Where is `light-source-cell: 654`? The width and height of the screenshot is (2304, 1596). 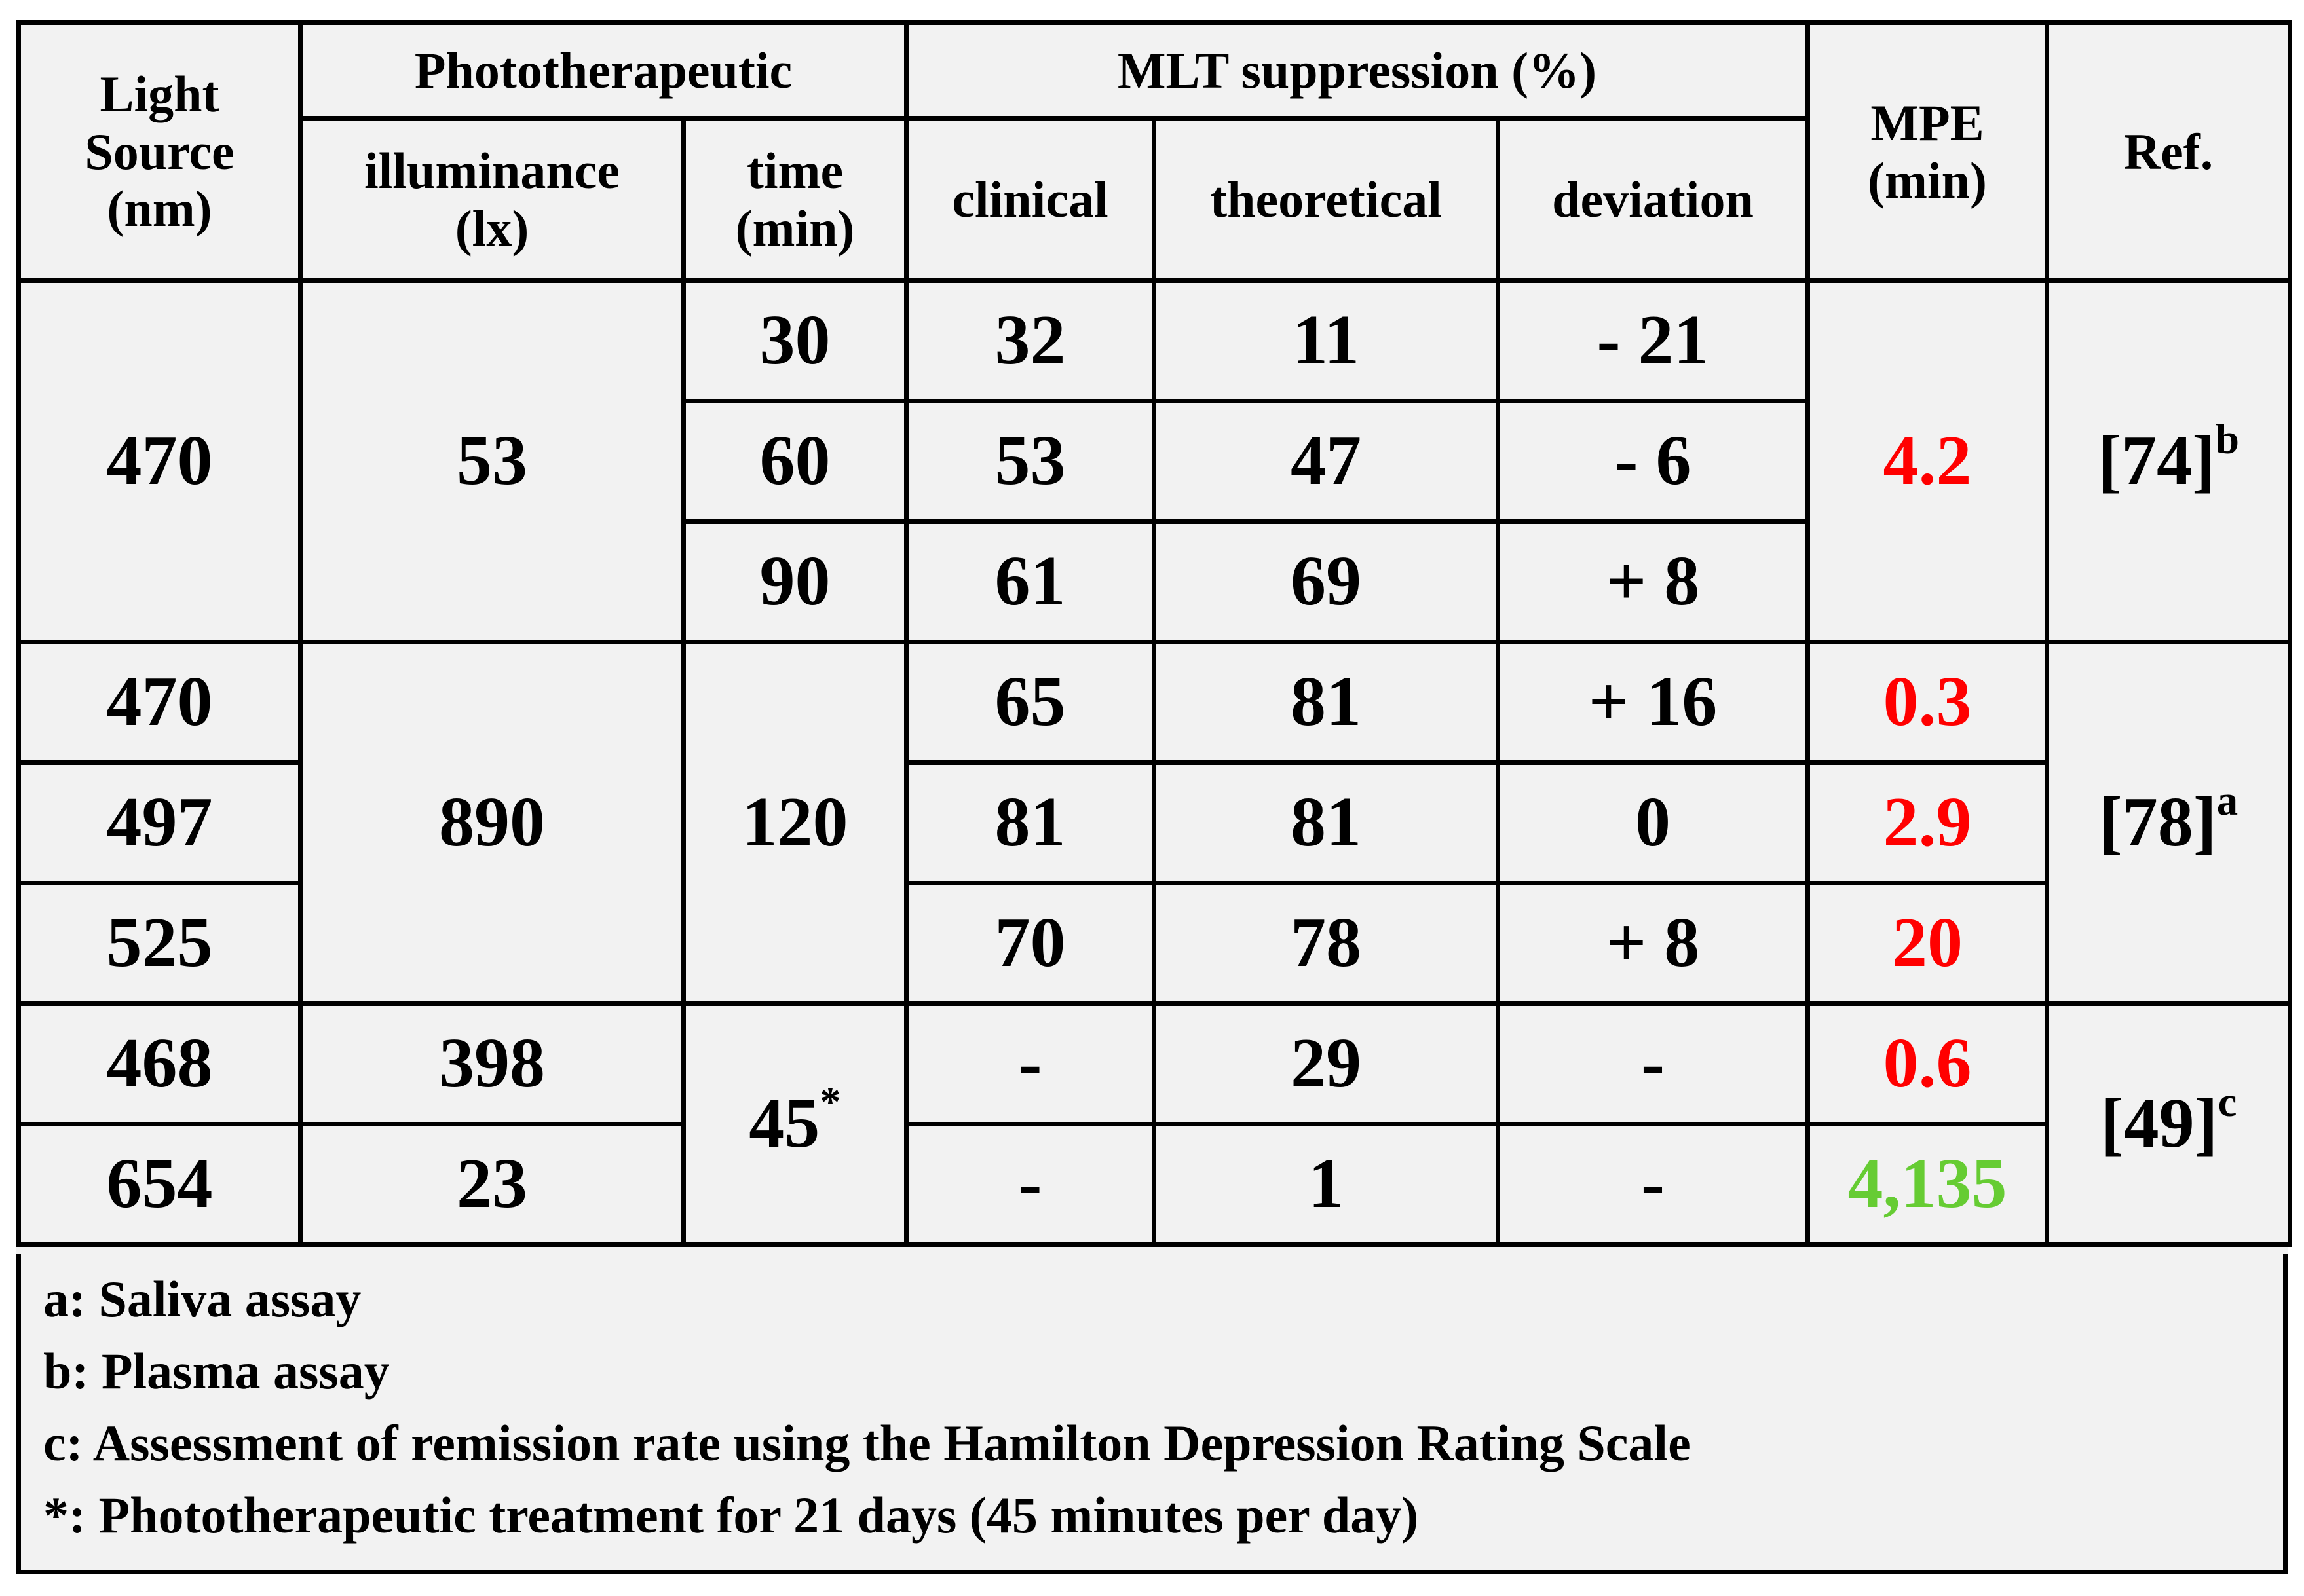 light-source-cell: 654 is located at coordinates (159, 1184).